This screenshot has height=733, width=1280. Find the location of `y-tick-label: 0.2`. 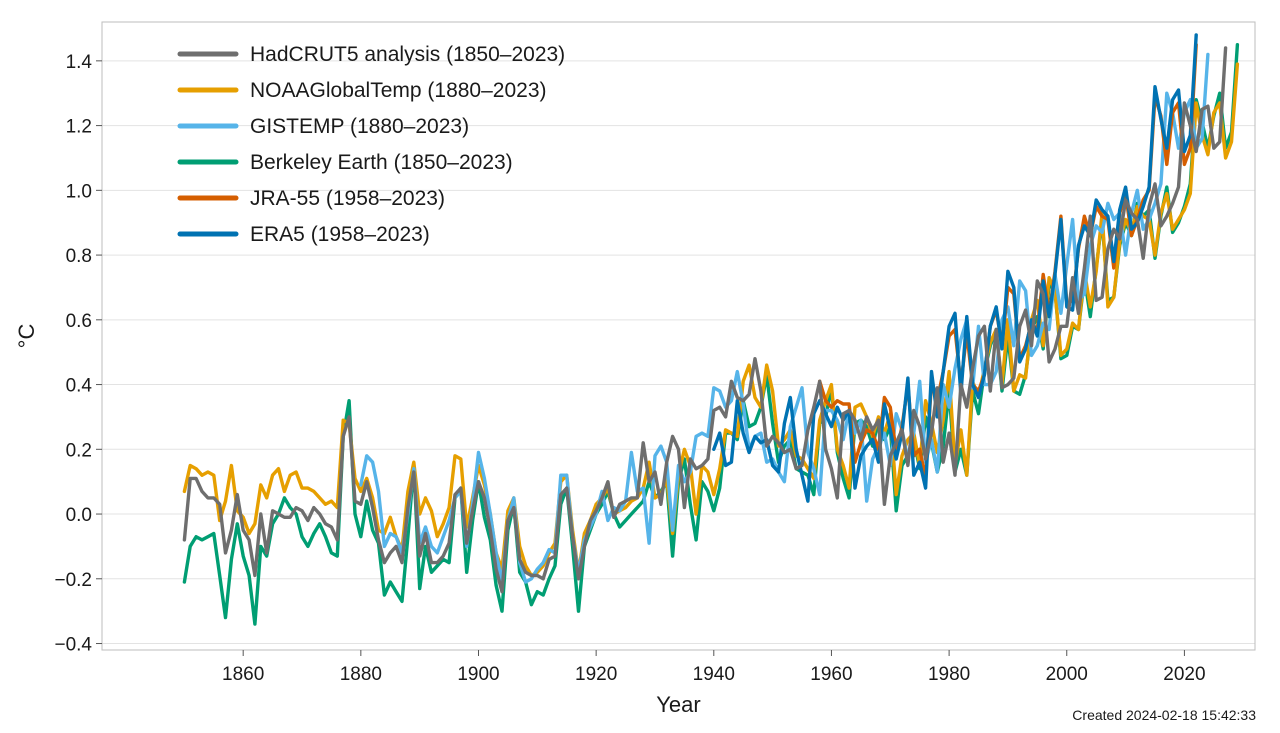

y-tick-label: 0.2 is located at coordinates (79, 450).